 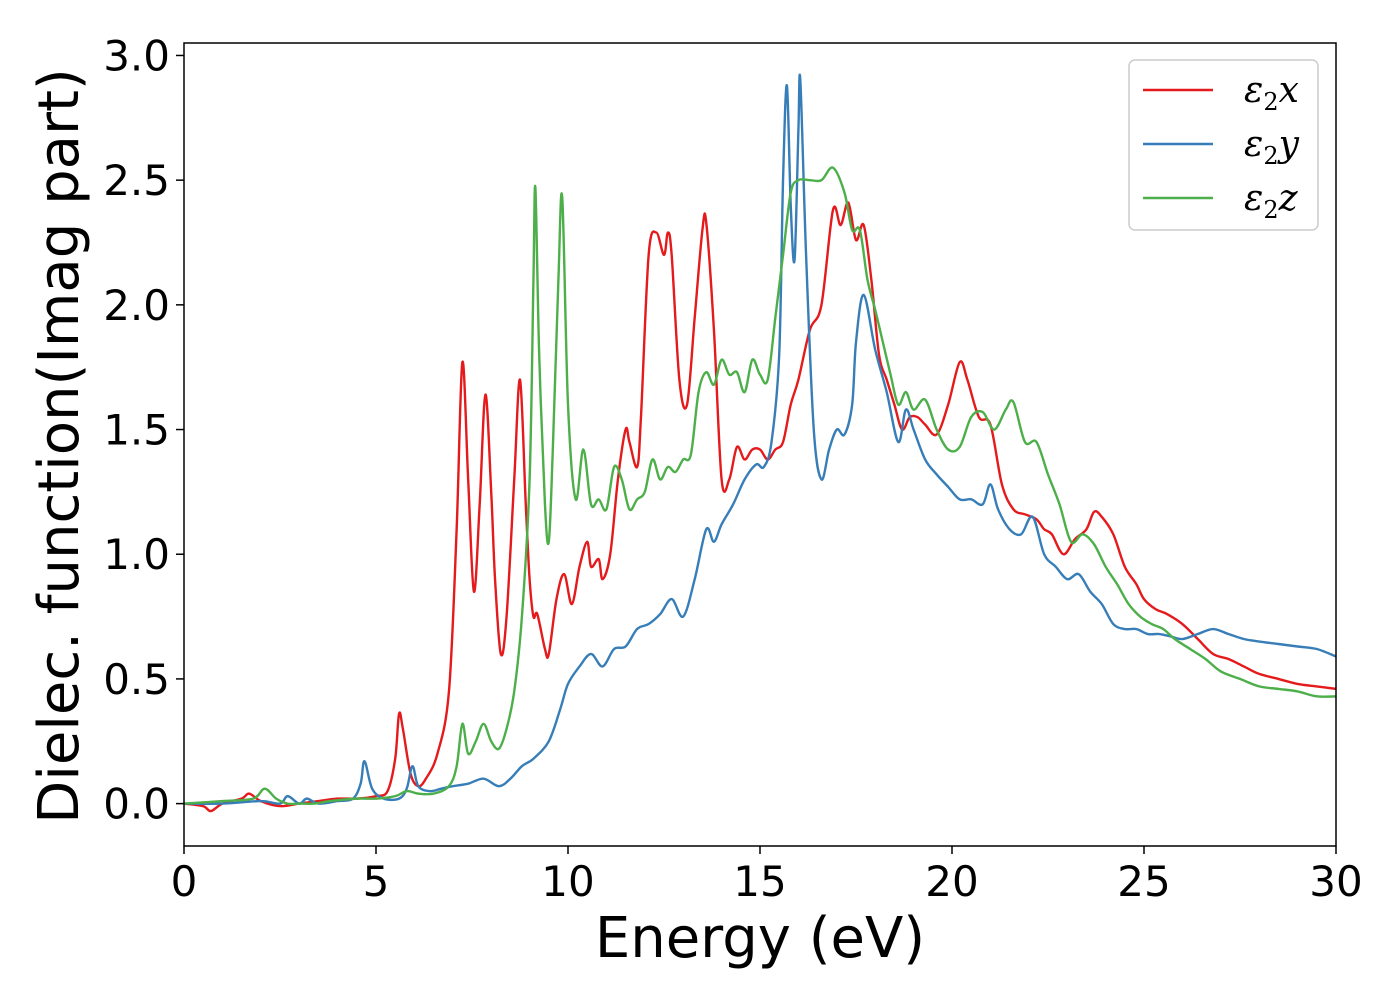 What do you see at coordinates (59, 446) in the screenshot?
I see `y-axis-label: Dielec. function(Imag part)` at bounding box center [59, 446].